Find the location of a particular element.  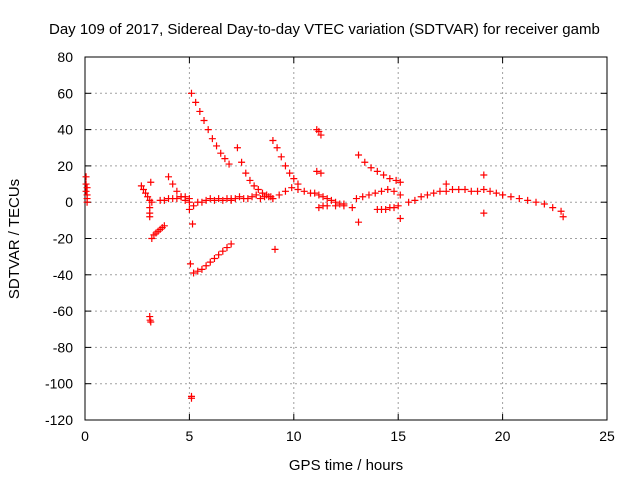

y-tick-label: 40 is located at coordinates (65, 130).